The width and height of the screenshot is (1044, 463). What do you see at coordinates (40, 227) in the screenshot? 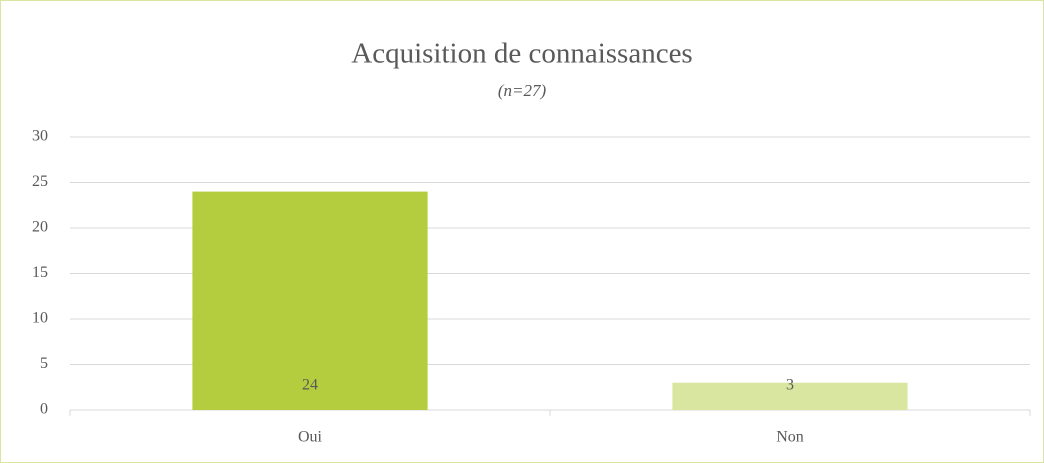
I see `y-tick-label: 20` at bounding box center [40, 227].